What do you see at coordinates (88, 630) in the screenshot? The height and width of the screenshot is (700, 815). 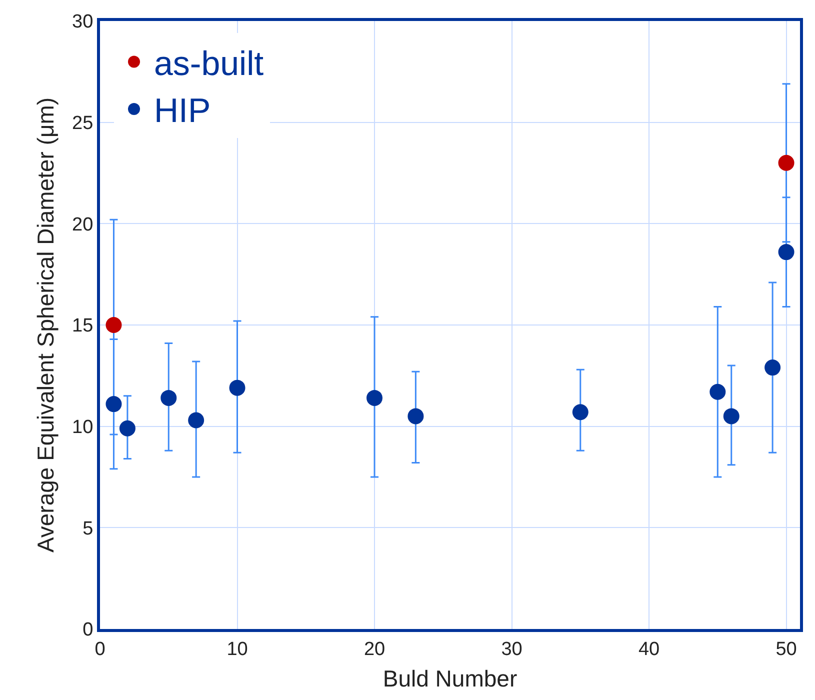 I see `y-tick-label: 0` at bounding box center [88, 630].